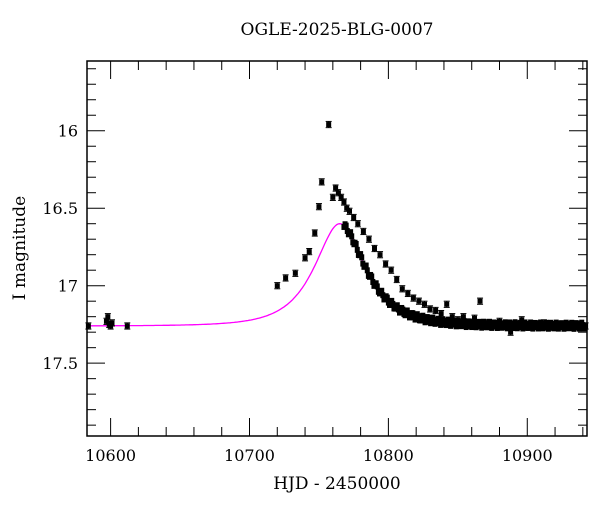  What do you see at coordinates (249, 455) in the screenshot?
I see `svg-text: 10700` at bounding box center [249, 455].